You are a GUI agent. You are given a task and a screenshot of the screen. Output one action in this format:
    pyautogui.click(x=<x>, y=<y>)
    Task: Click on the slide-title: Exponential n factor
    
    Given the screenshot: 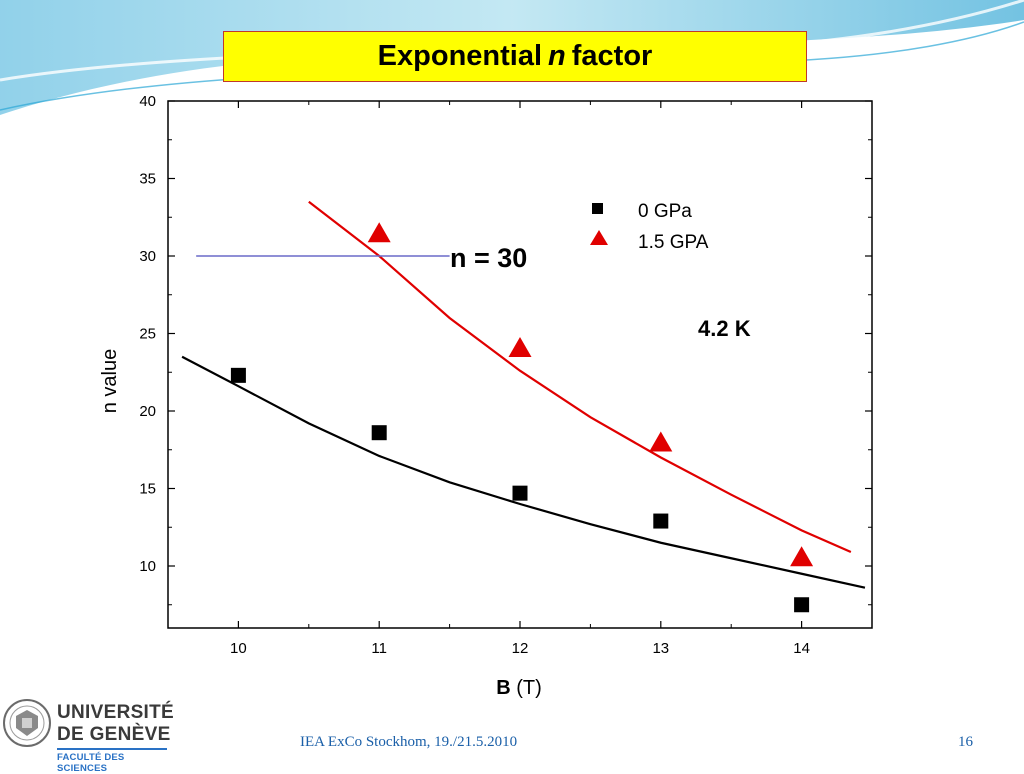 What is the action you would take?
    pyautogui.click(x=515, y=56)
    